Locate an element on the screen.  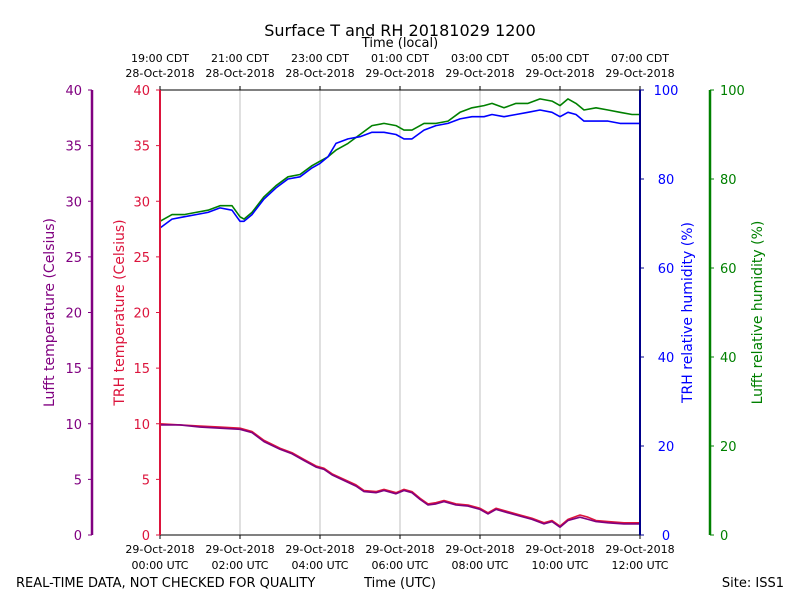
x-tick-label-utc-time: 08:00 UTC is located at coordinates (479, 565).